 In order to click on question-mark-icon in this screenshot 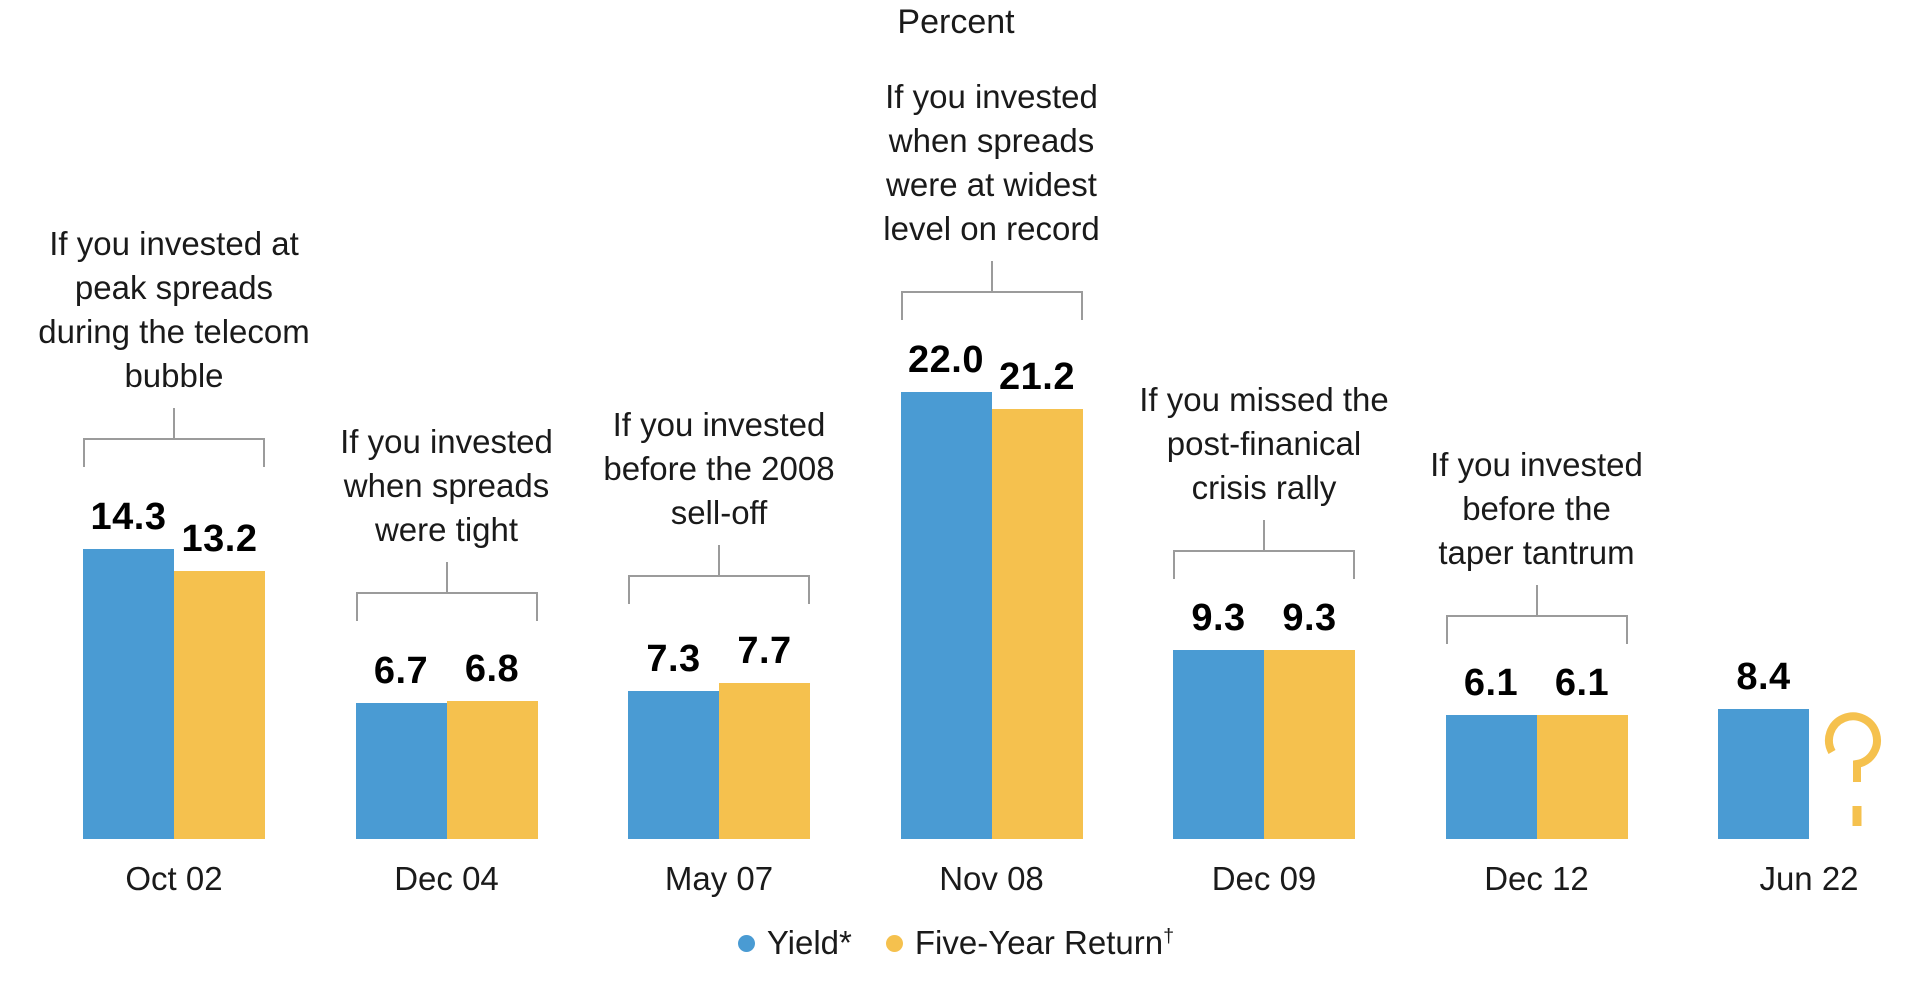, I will do `click(1852, 769)`.